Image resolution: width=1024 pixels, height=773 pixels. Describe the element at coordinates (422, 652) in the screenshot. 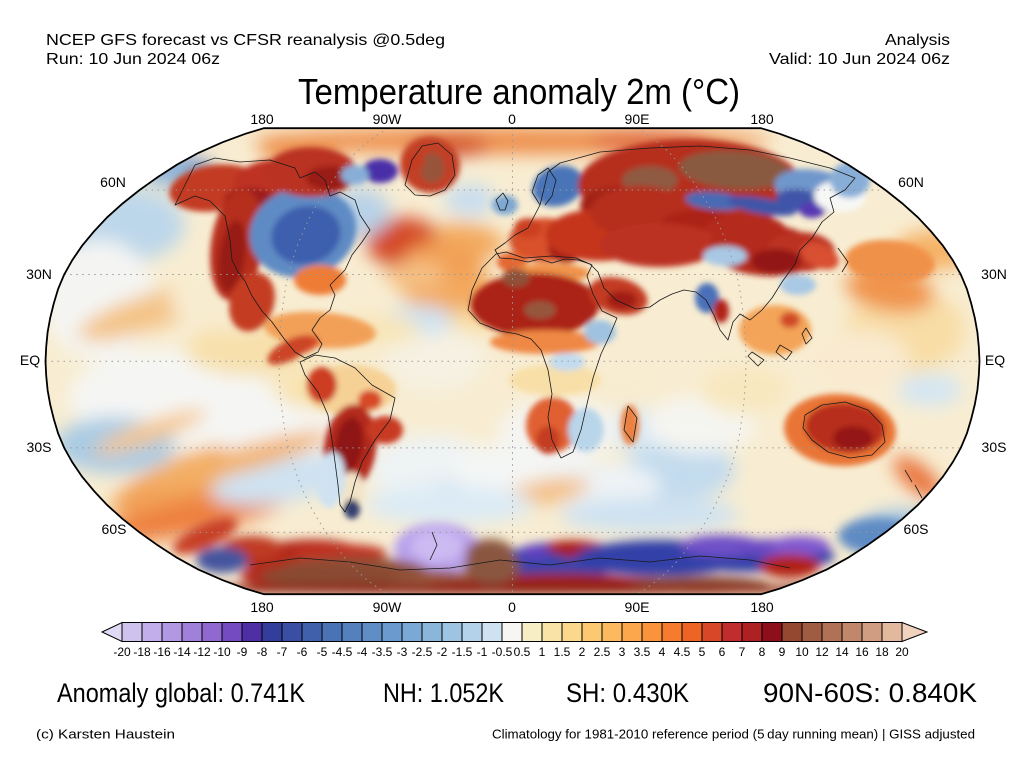

I see `svg-text: -2.5` at that location.